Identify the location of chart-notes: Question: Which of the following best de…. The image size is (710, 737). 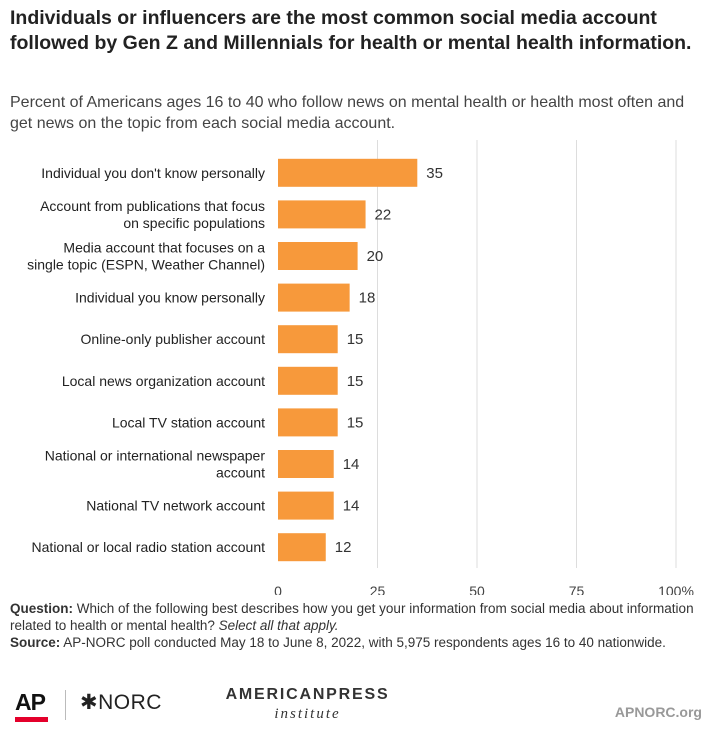
(355, 625).